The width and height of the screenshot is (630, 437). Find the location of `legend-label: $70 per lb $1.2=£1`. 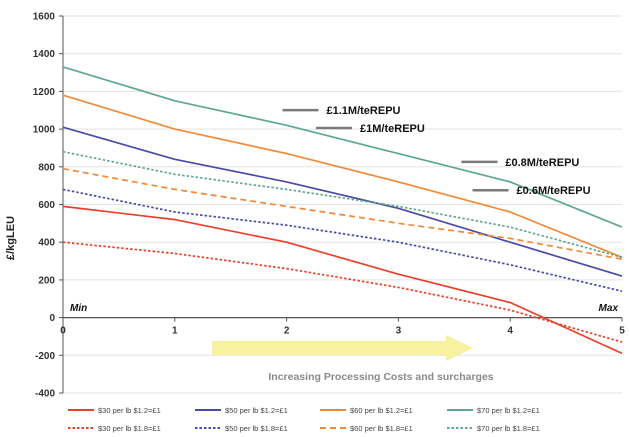

legend-label: $70 per lb $1.2=£1 is located at coordinates (508, 410).